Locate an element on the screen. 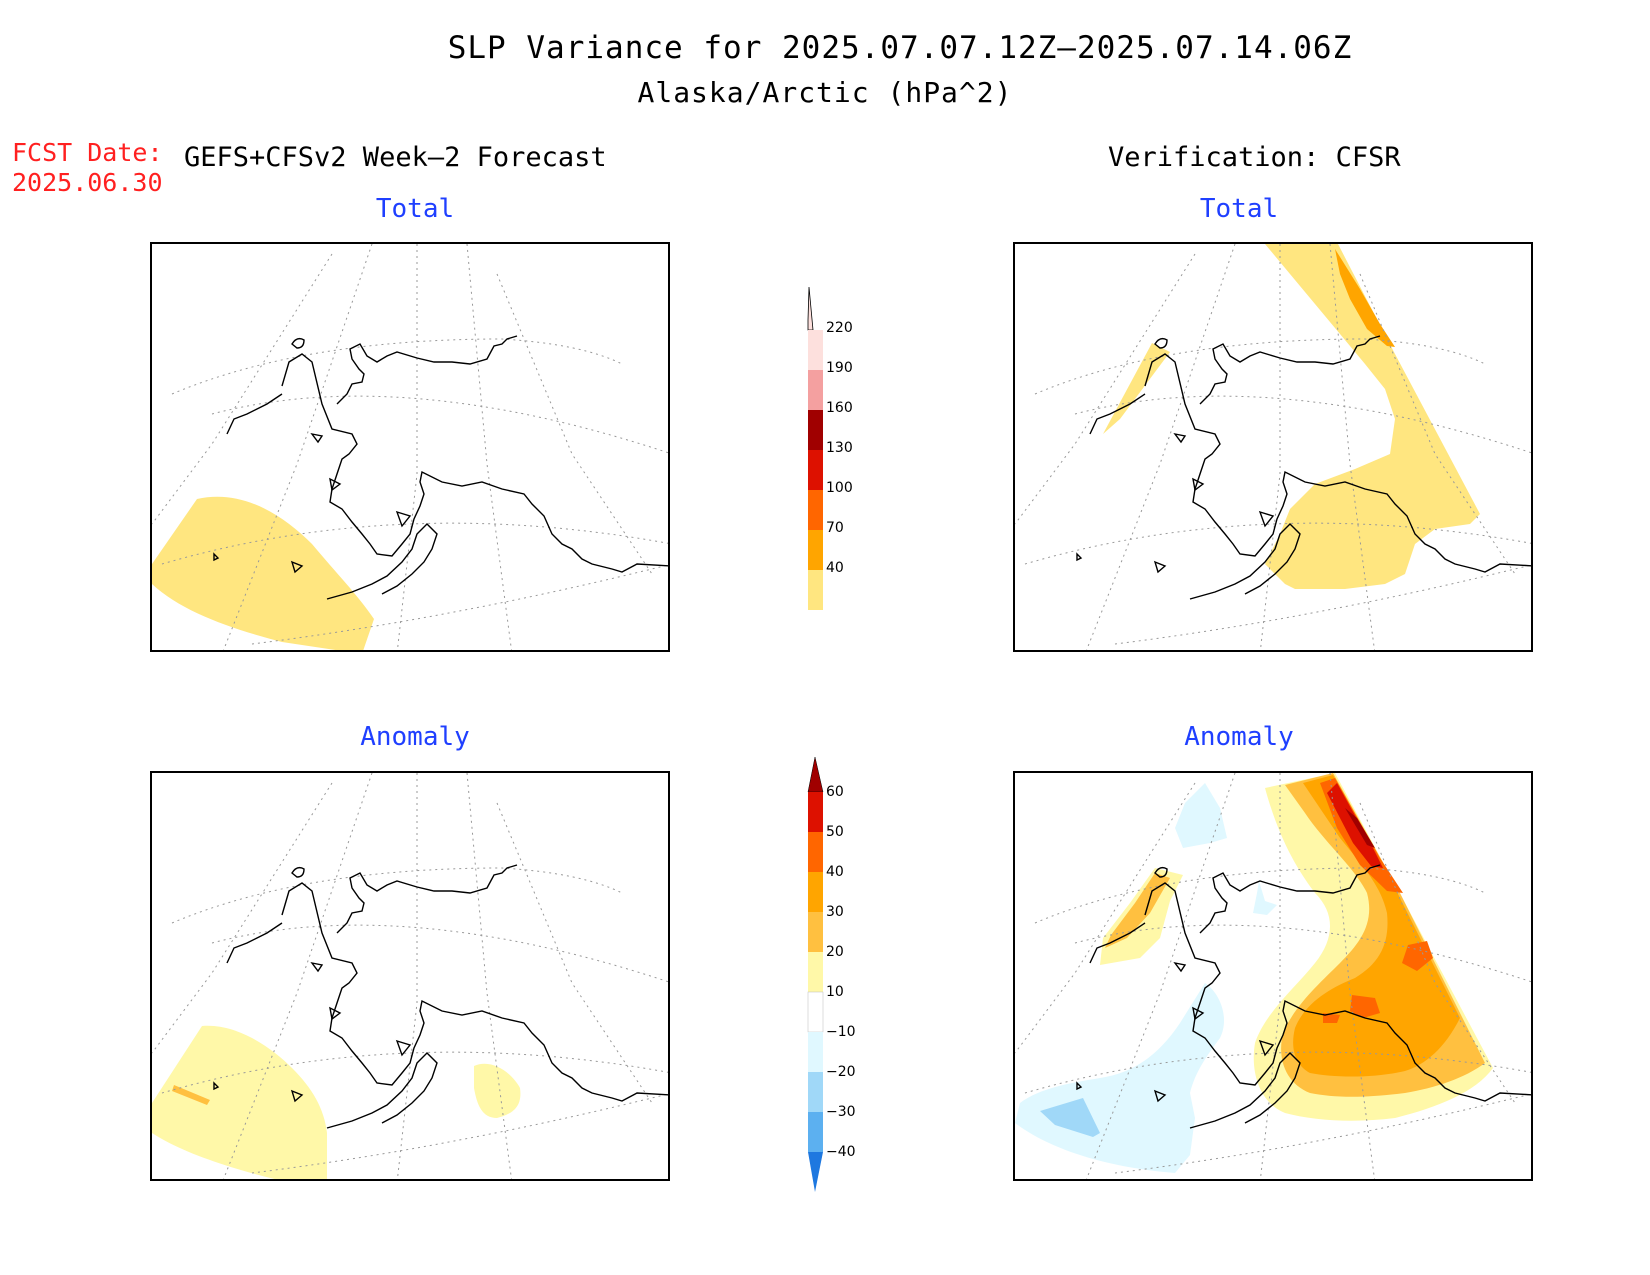 The image size is (1650, 1275). colorbar-anomaly-bottom-cap is located at coordinates (815, 1172).